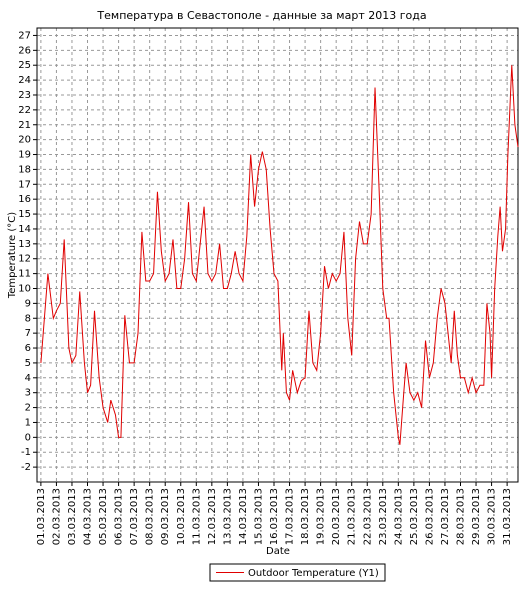 Image resolution: width=523 pixels, height=590 pixels. I want to click on y-tick-label: 22, so click(24, 110).